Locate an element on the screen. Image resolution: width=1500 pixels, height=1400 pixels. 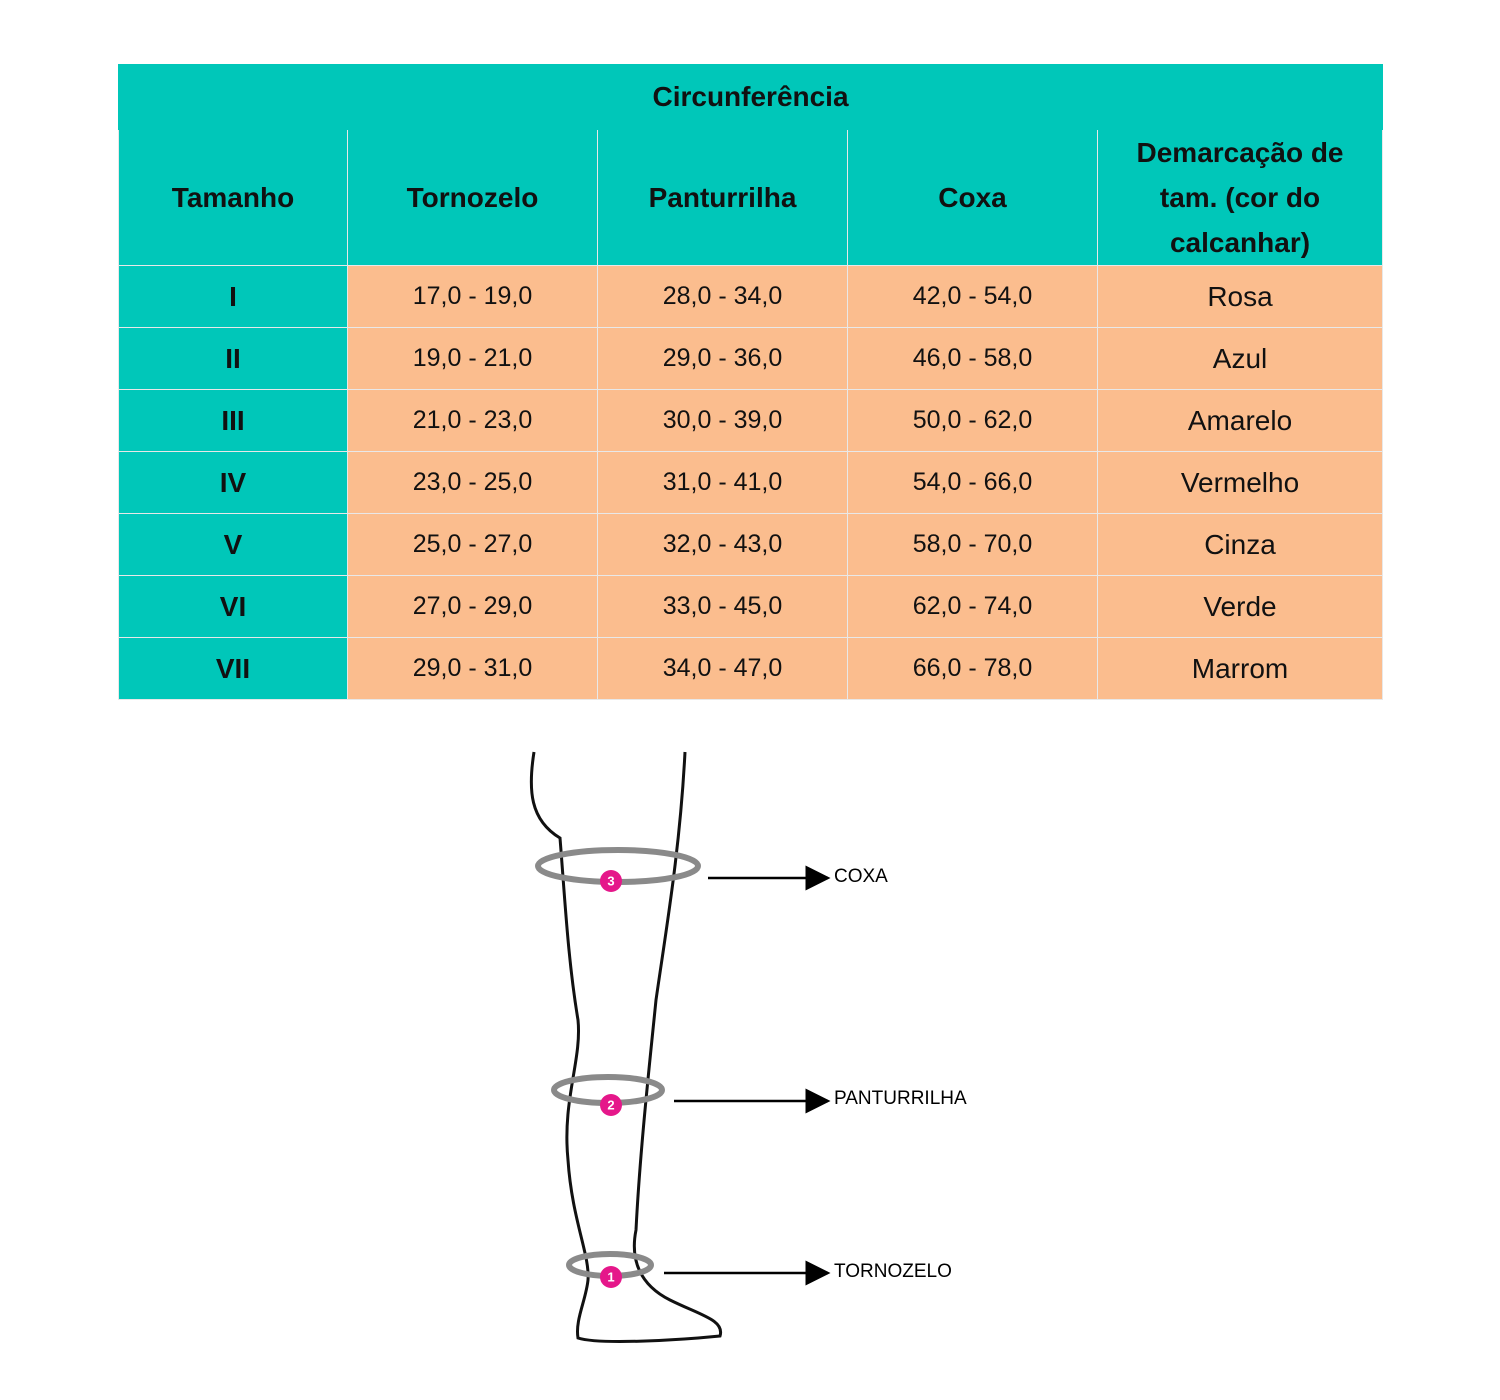
table-cell: Azul is located at coordinates (1240, 358).